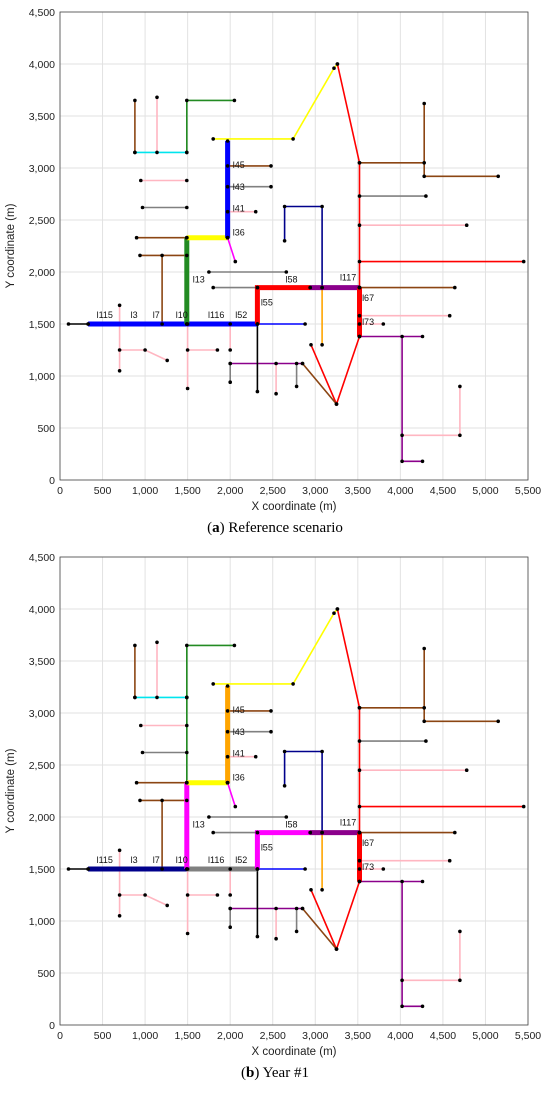 The width and height of the screenshot is (550, 1094). Describe the element at coordinates (250, 1073) in the screenshot. I see `caption-letter-b: b` at that location.